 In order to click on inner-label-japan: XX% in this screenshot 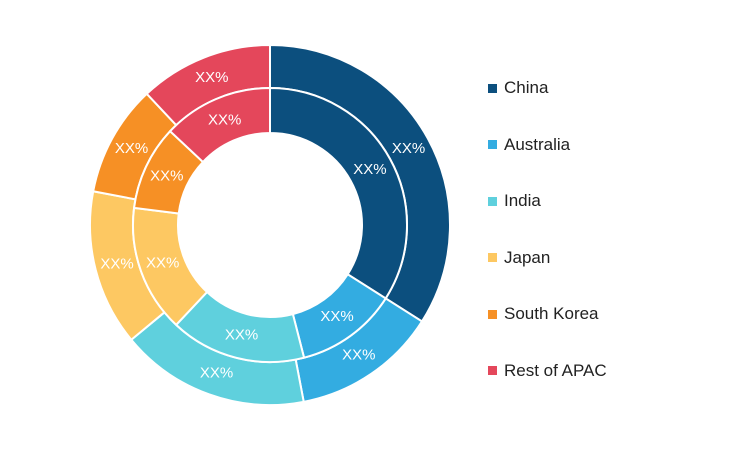, I will do `click(162, 263)`.